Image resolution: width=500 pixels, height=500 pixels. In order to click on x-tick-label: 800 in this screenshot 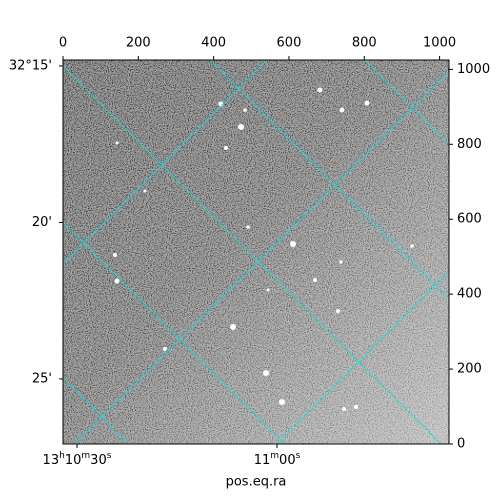, I will do `click(364, 43)`.